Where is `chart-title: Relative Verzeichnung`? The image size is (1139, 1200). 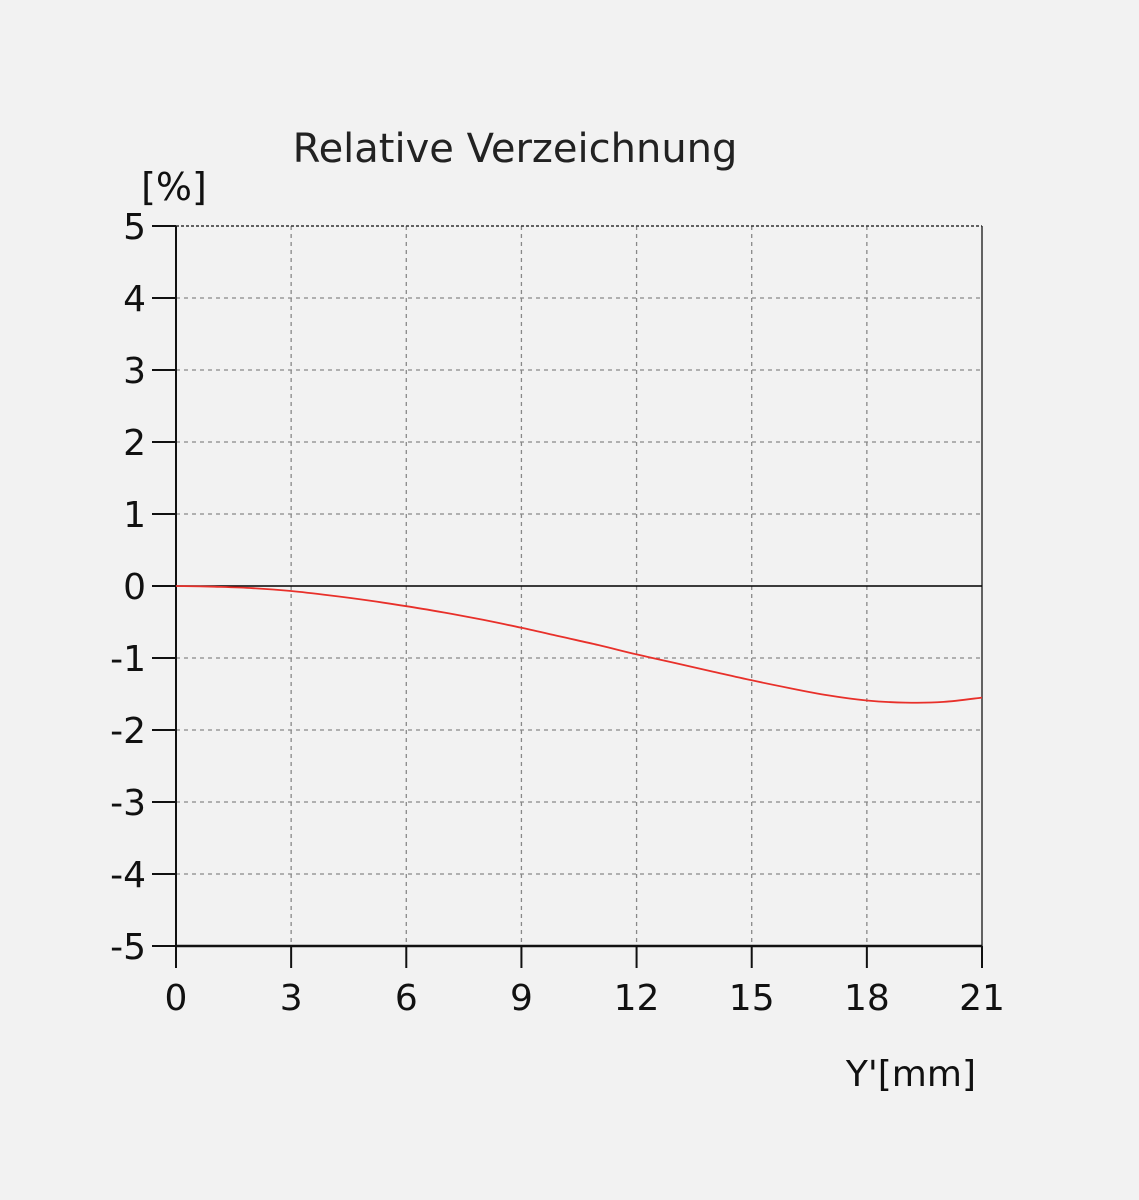 chart-title: Relative Verzeichnung is located at coordinates (515, 149).